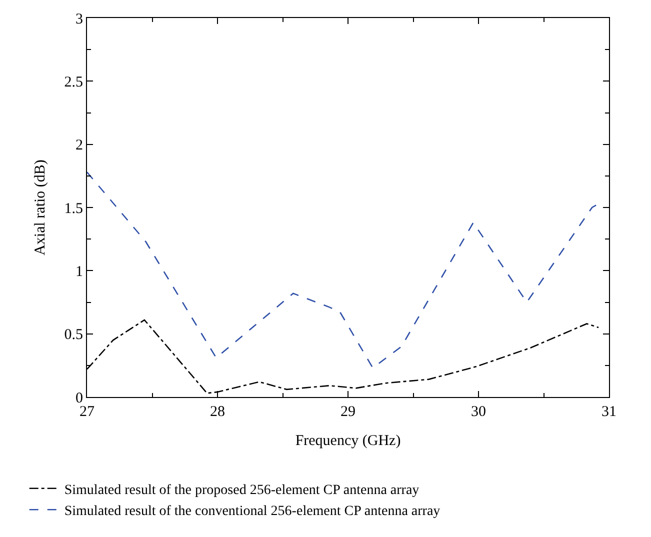  What do you see at coordinates (73, 82) in the screenshot?
I see `y-tick-label: 2.5` at bounding box center [73, 82].